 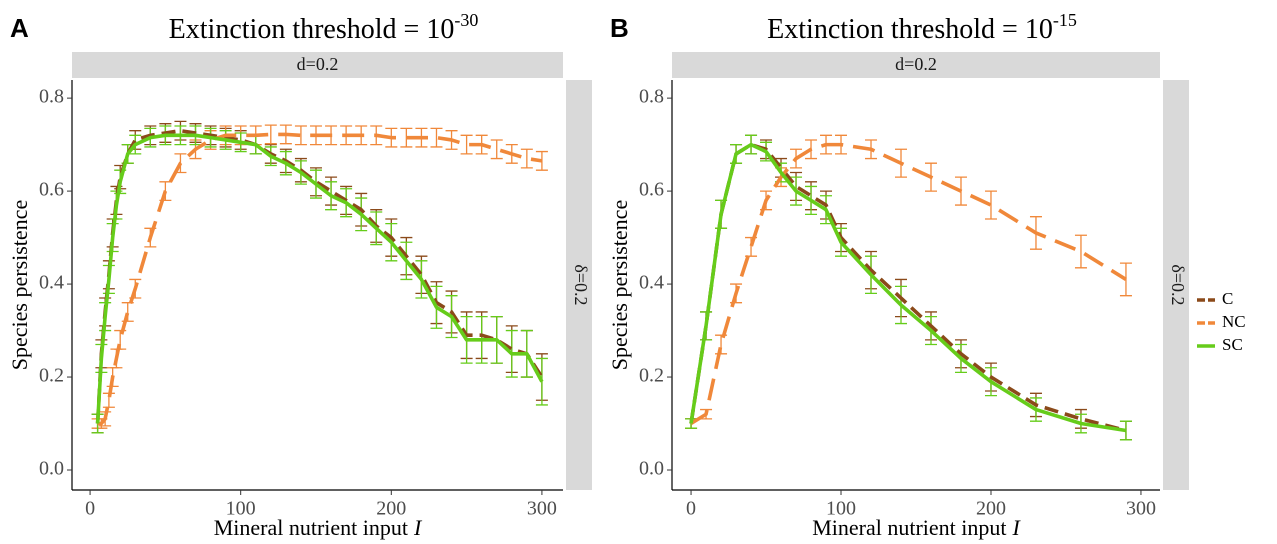 I want to click on panel-label: B, so click(x=619, y=28).